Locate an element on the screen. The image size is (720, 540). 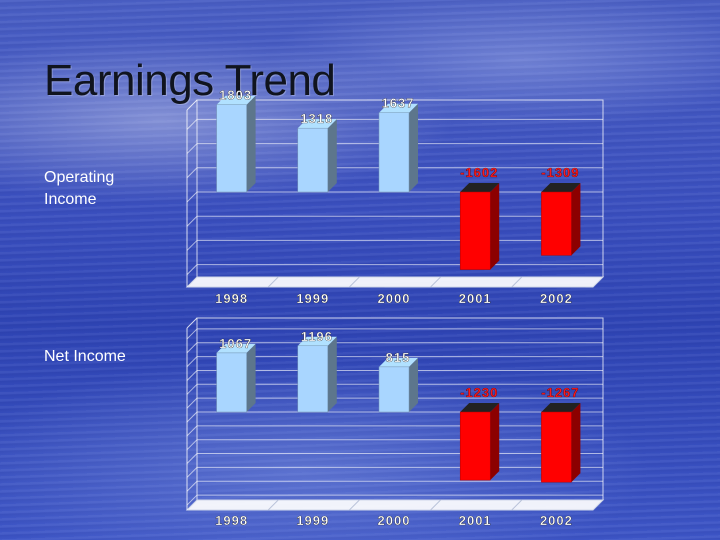
data-label-1998: 1803 is located at coordinates (235, 95).